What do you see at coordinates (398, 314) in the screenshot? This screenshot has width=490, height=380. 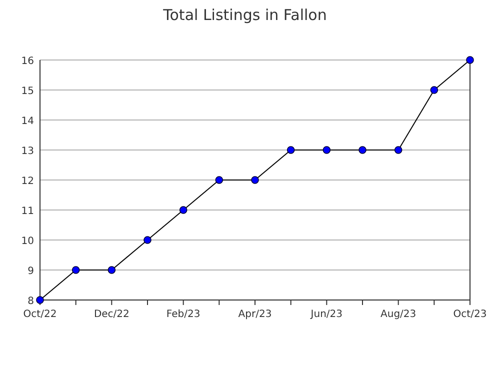 I see `x-tick-label: Aug/23` at bounding box center [398, 314].